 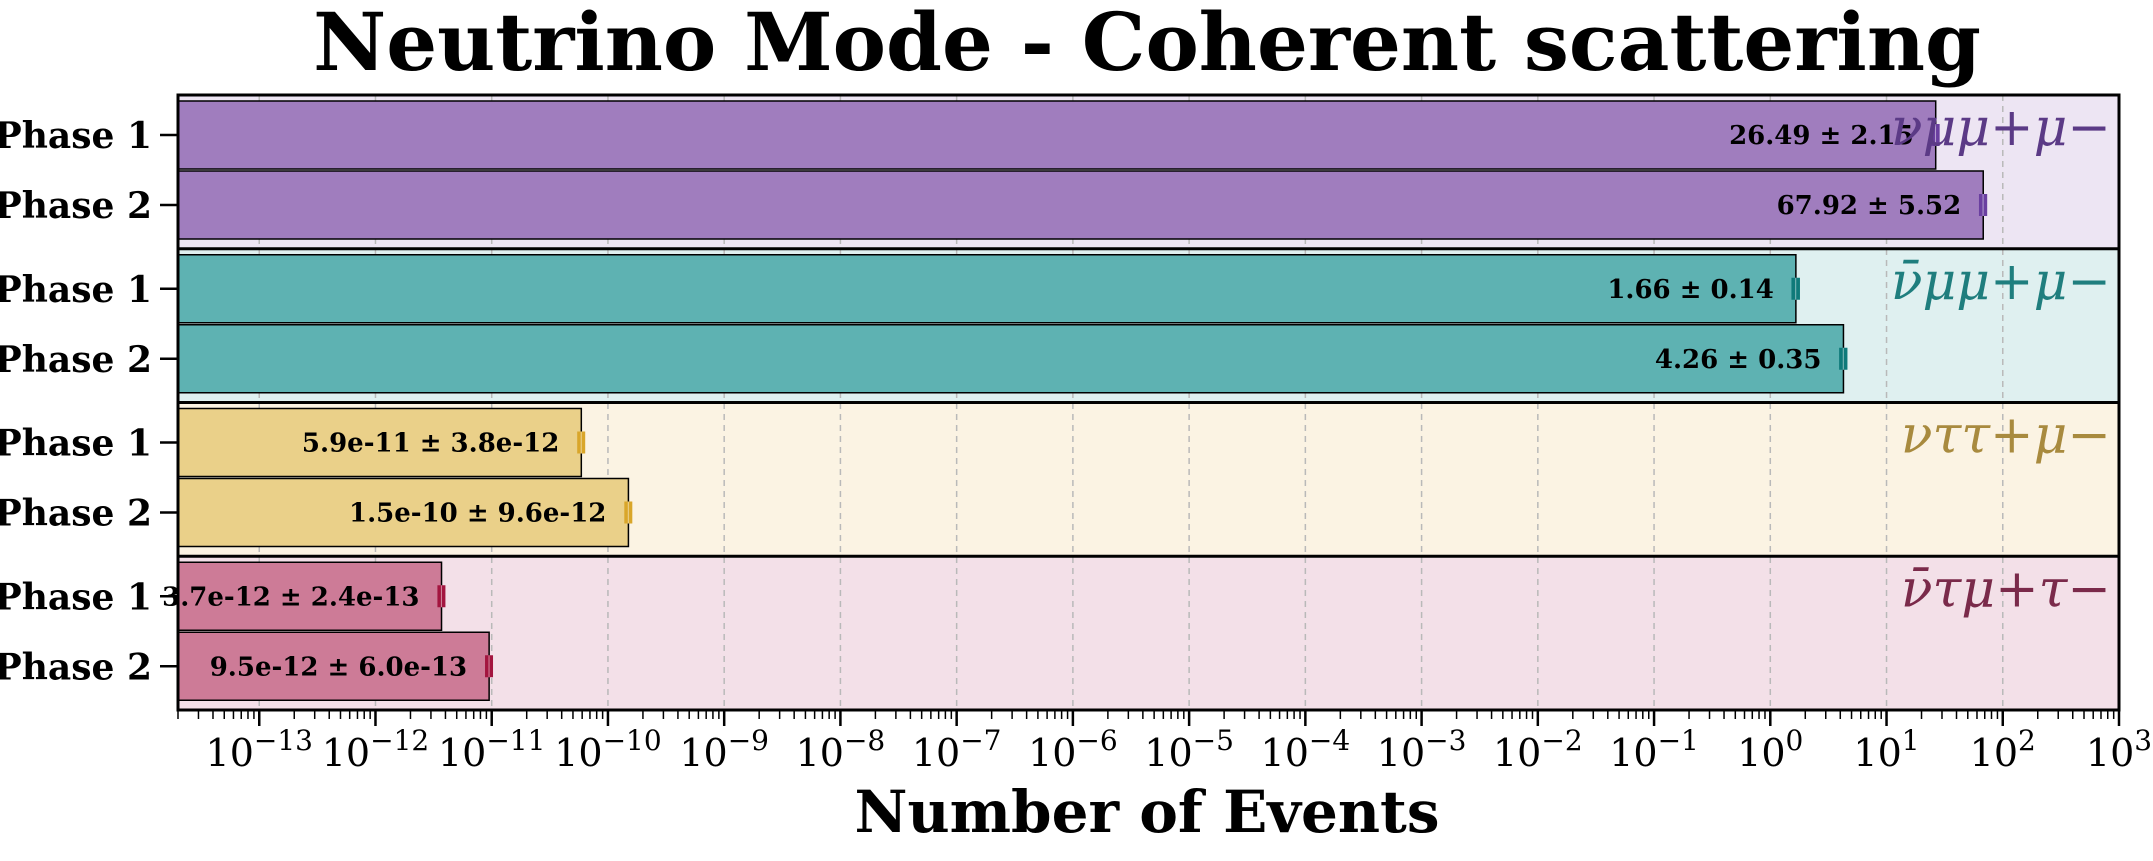 I want to click on x-tick-label: 10⁻⁴, so click(x=1306, y=749).